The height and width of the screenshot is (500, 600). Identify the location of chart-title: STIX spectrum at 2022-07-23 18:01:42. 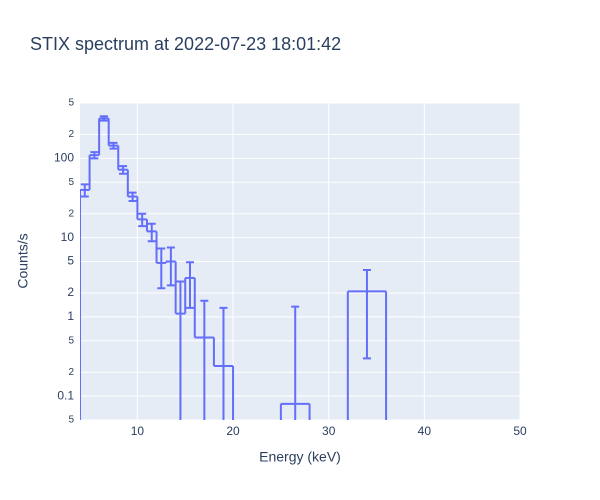
(185, 44).